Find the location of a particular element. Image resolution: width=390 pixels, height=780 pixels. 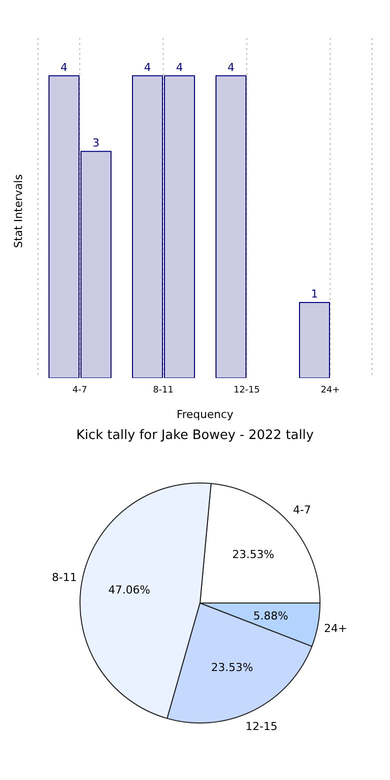

y-axis-title: Stat Intervals is located at coordinates (18, 211).